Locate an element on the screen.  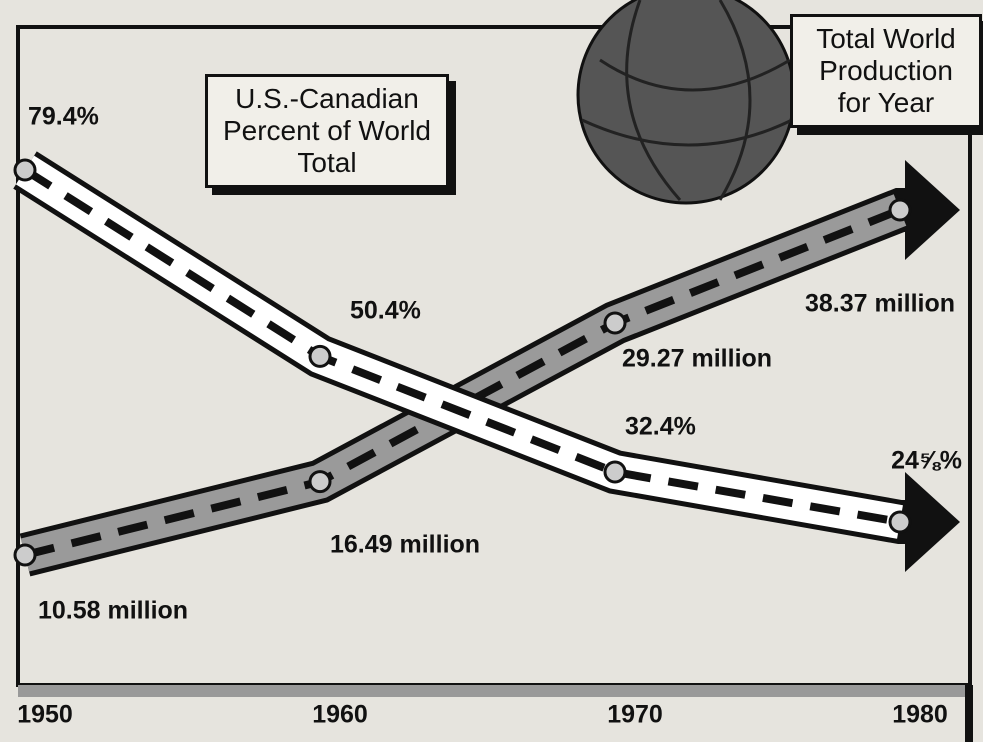
value-label: 50.4% is located at coordinates (385, 311).